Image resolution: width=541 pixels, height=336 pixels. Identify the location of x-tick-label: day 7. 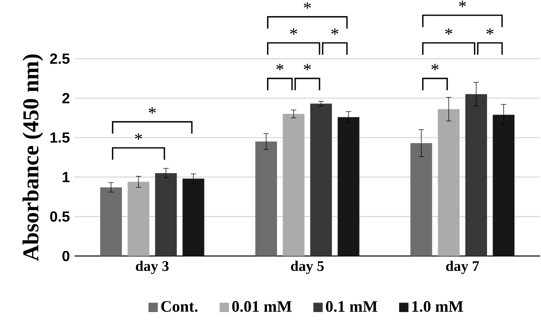
(462, 267).